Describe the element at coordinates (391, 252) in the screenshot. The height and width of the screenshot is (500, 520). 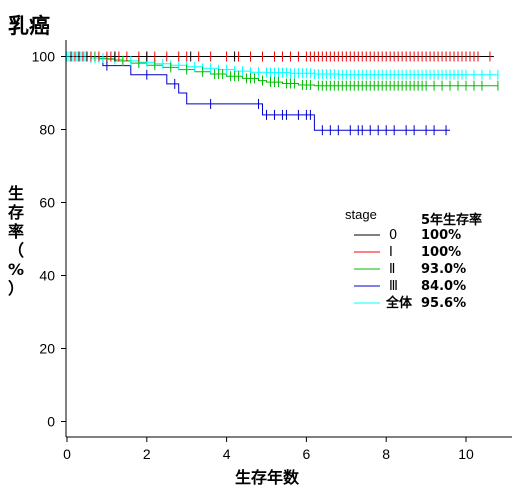
I see `legend-series-name: Ⅰ` at that location.